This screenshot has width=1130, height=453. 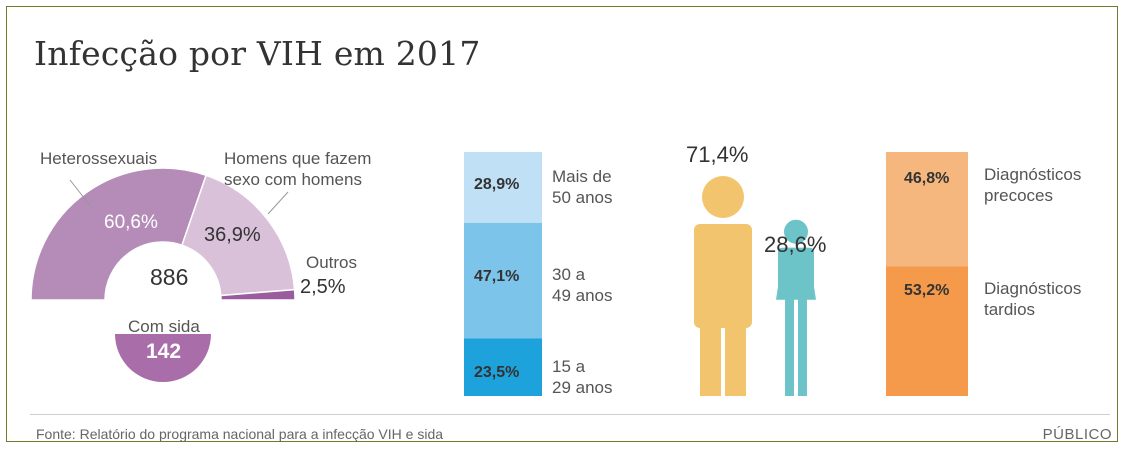 What do you see at coordinates (717, 154) in the screenshot?
I see `picto-value-men: 71,4%` at bounding box center [717, 154].